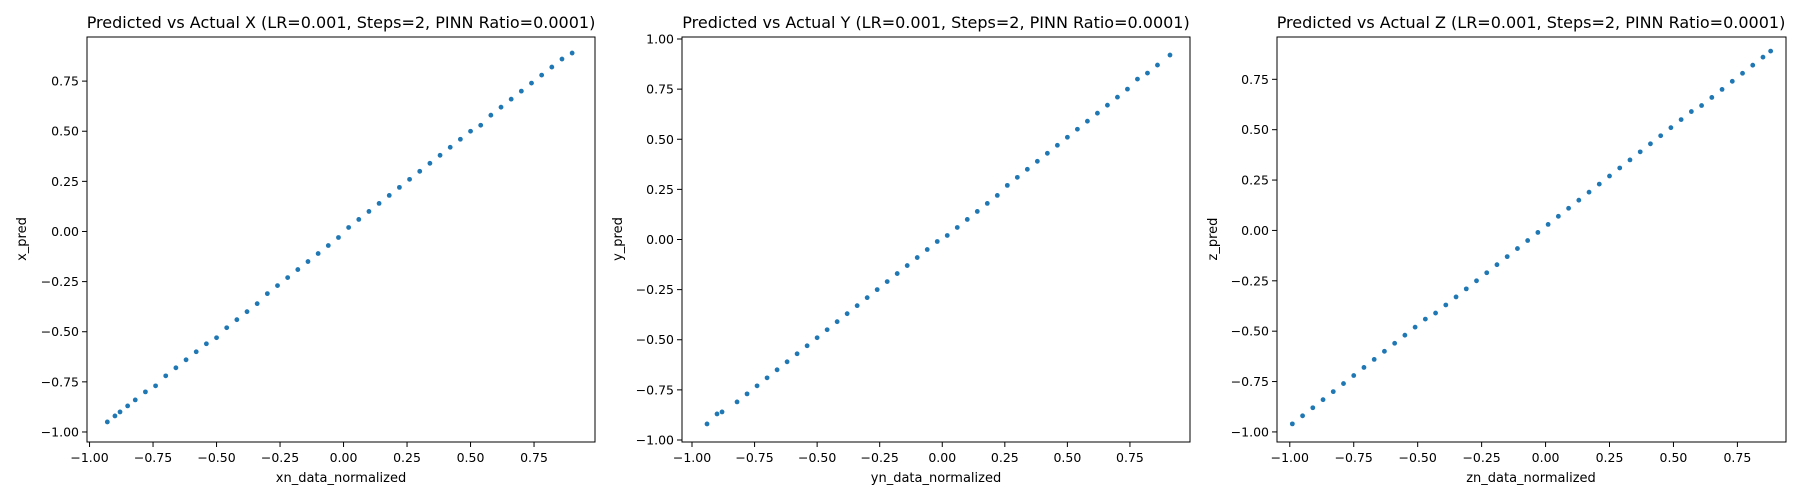  What do you see at coordinates (660, 39) in the screenshot?
I see `panel-y-ytick-label: 1.00` at bounding box center [660, 39].